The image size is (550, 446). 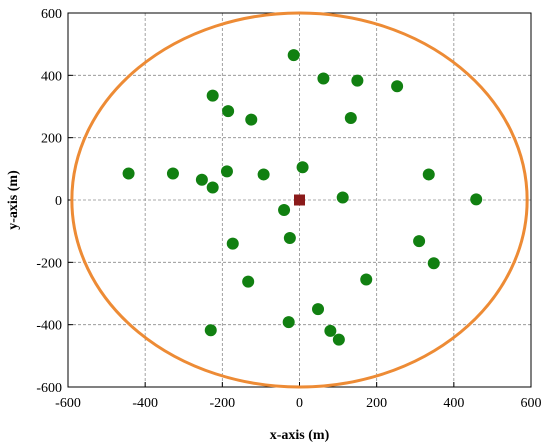 What do you see at coordinates (453, 403) in the screenshot?
I see `x-tick-label: 400` at bounding box center [453, 403].